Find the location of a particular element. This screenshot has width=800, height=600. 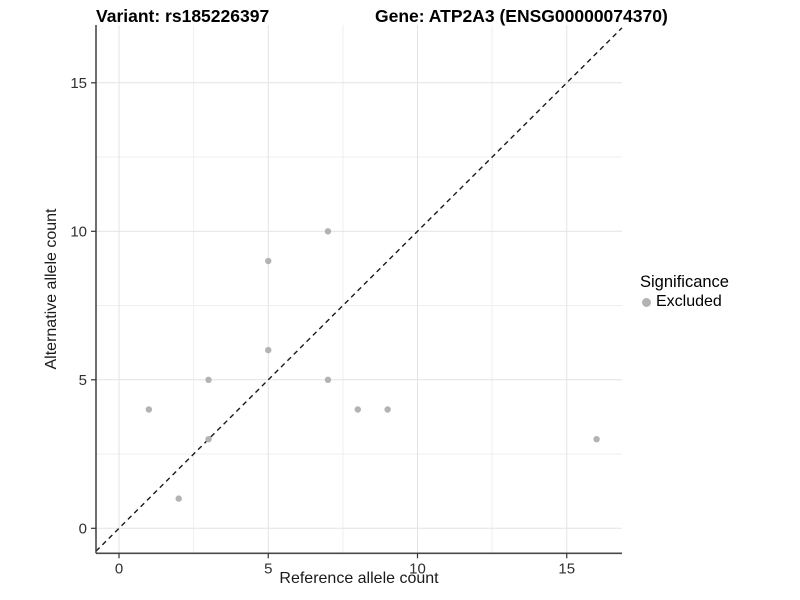

y-tick-label: 10 is located at coordinates (78, 231).